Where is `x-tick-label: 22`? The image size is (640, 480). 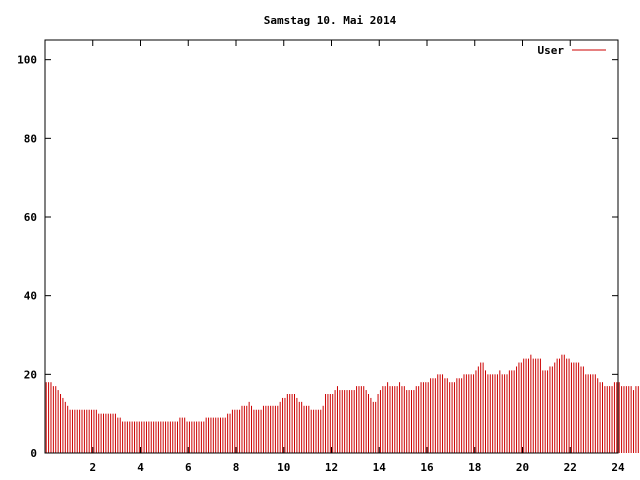 x-tick-label: 22 is located at coordinates (570, 467).